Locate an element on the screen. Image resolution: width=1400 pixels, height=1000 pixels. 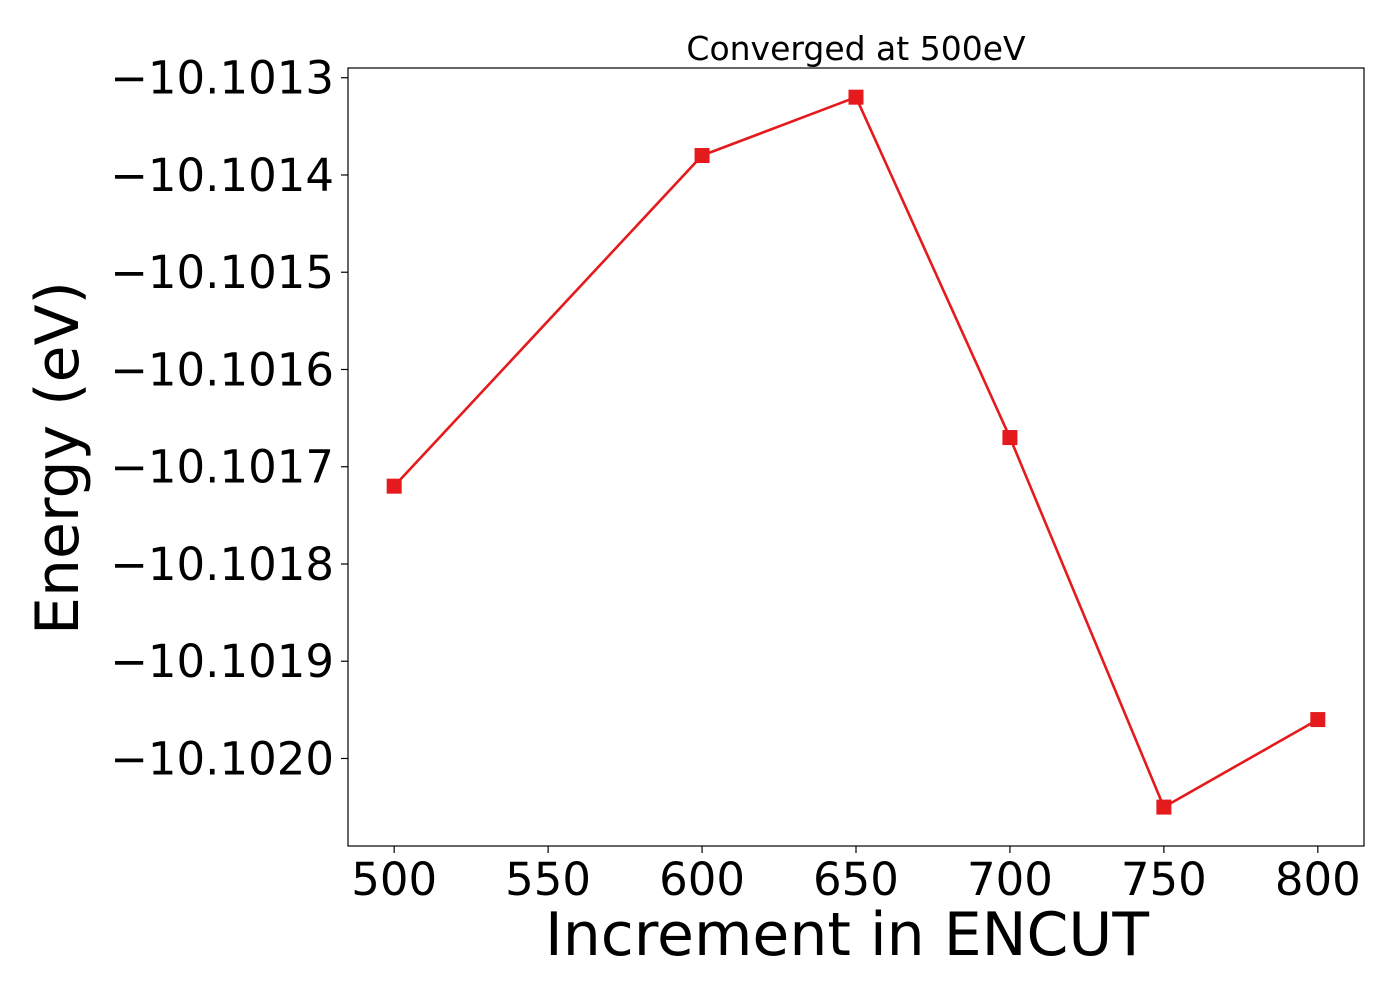
x-tick-label: 500 is located at coordinates (394, 879).